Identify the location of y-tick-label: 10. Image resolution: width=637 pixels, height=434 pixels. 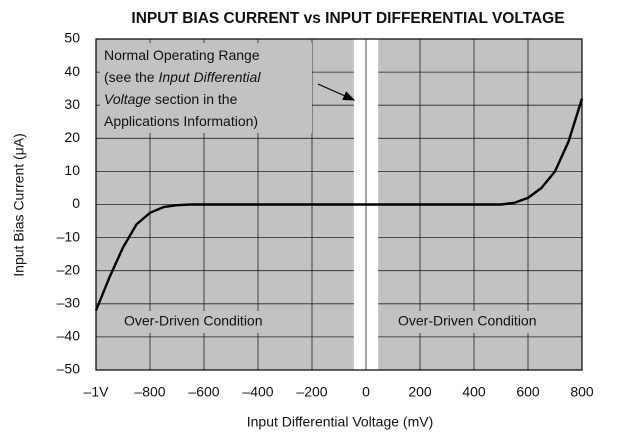
(72, 170).